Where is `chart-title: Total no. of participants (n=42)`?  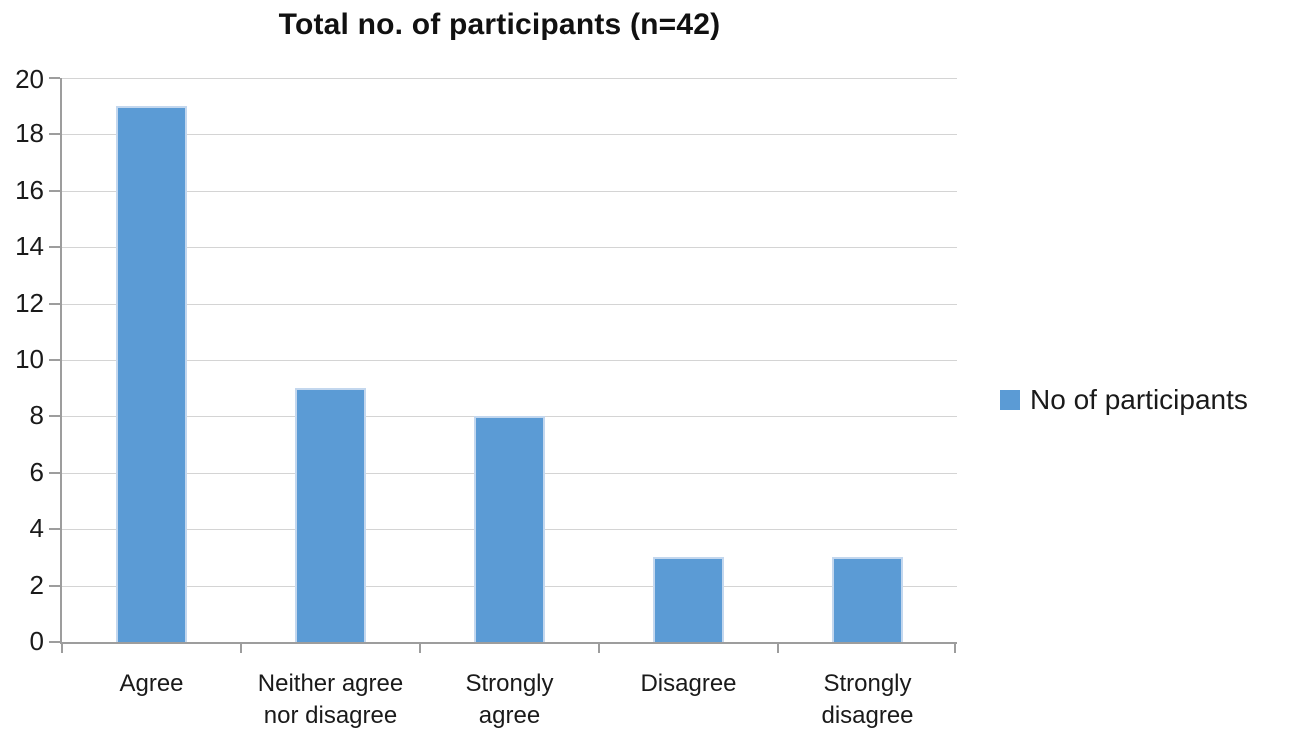
chart-title: Total no. of participants (n=42) is located at coordinates (499, 24).